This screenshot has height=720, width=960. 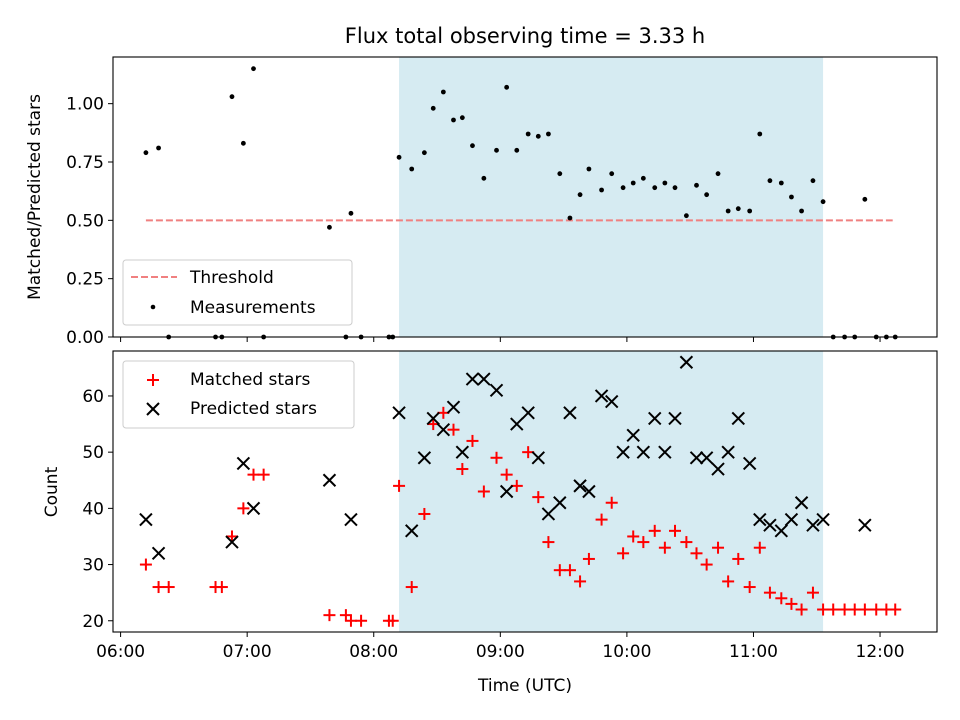 I want to click on bottom-y-tick-label: 60, so click(x=93, y=397).